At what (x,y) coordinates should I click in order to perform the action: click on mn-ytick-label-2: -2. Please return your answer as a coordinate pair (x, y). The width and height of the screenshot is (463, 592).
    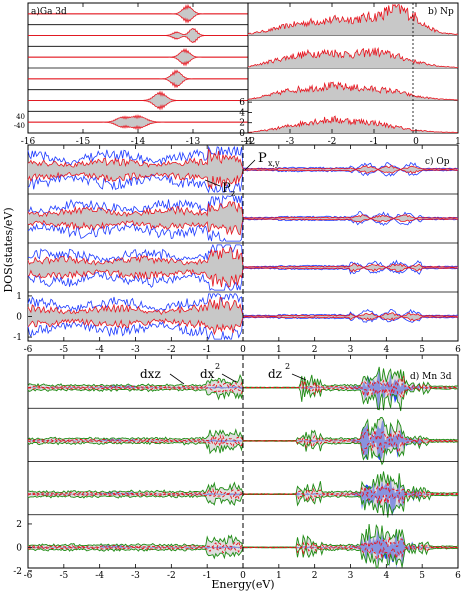
    Looking at the image, I should click on (17, 572).